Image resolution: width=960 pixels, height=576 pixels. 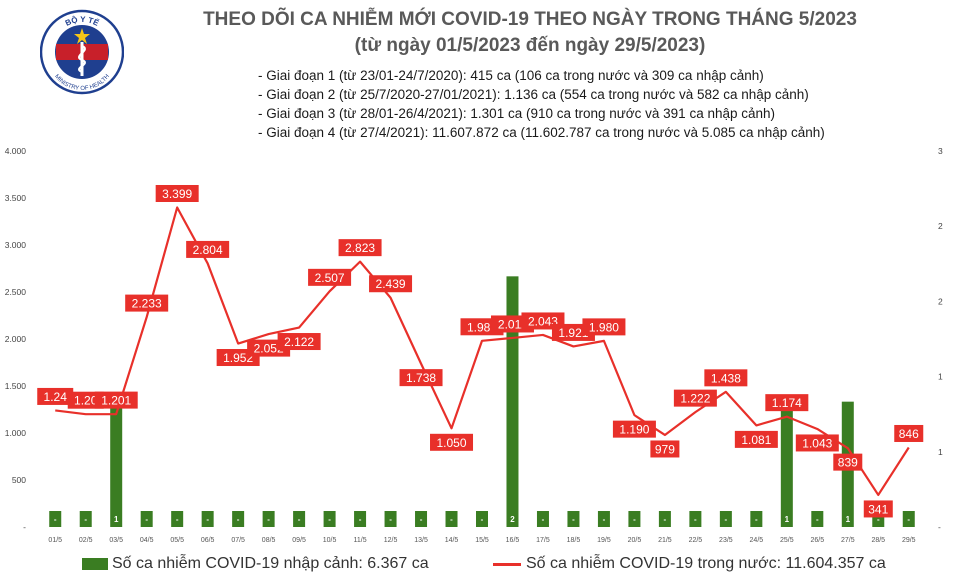 I want to click on x-axis-tick-label: 23/5, so click(x=726, y=540).